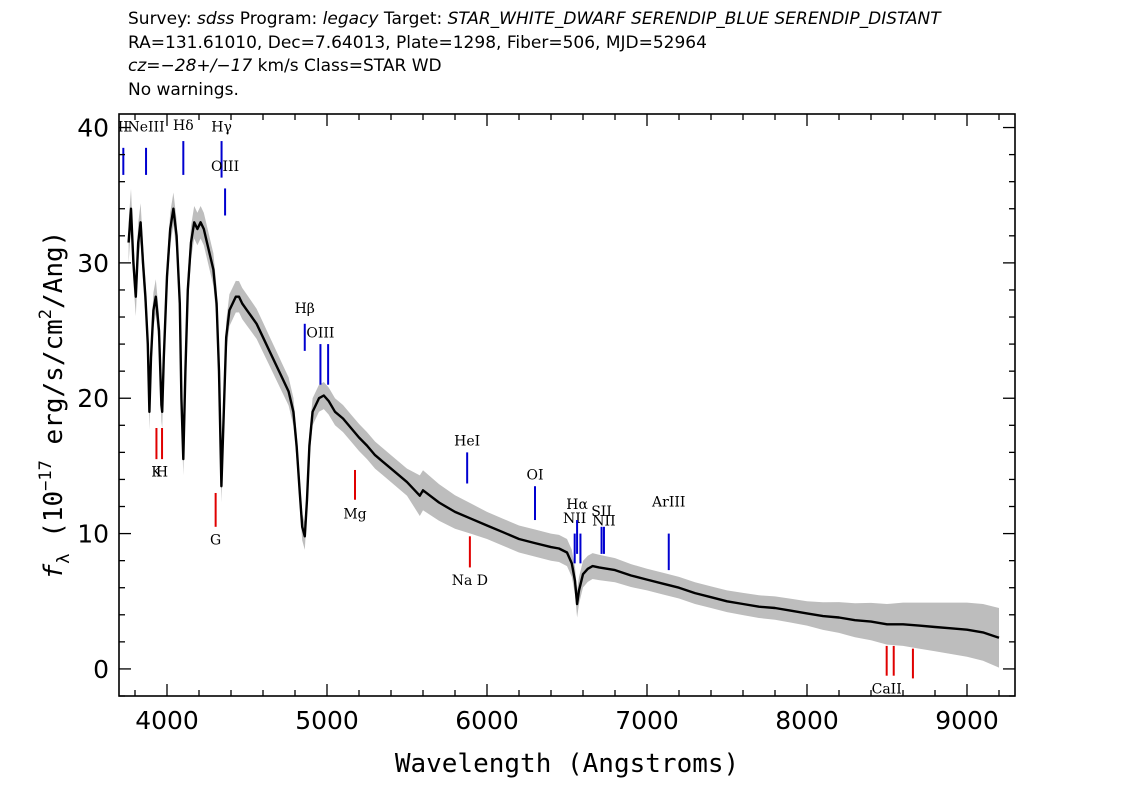 This screenshot has width=1134, height=810. I want to click on y-tick-label: 40, so click(93, 128).